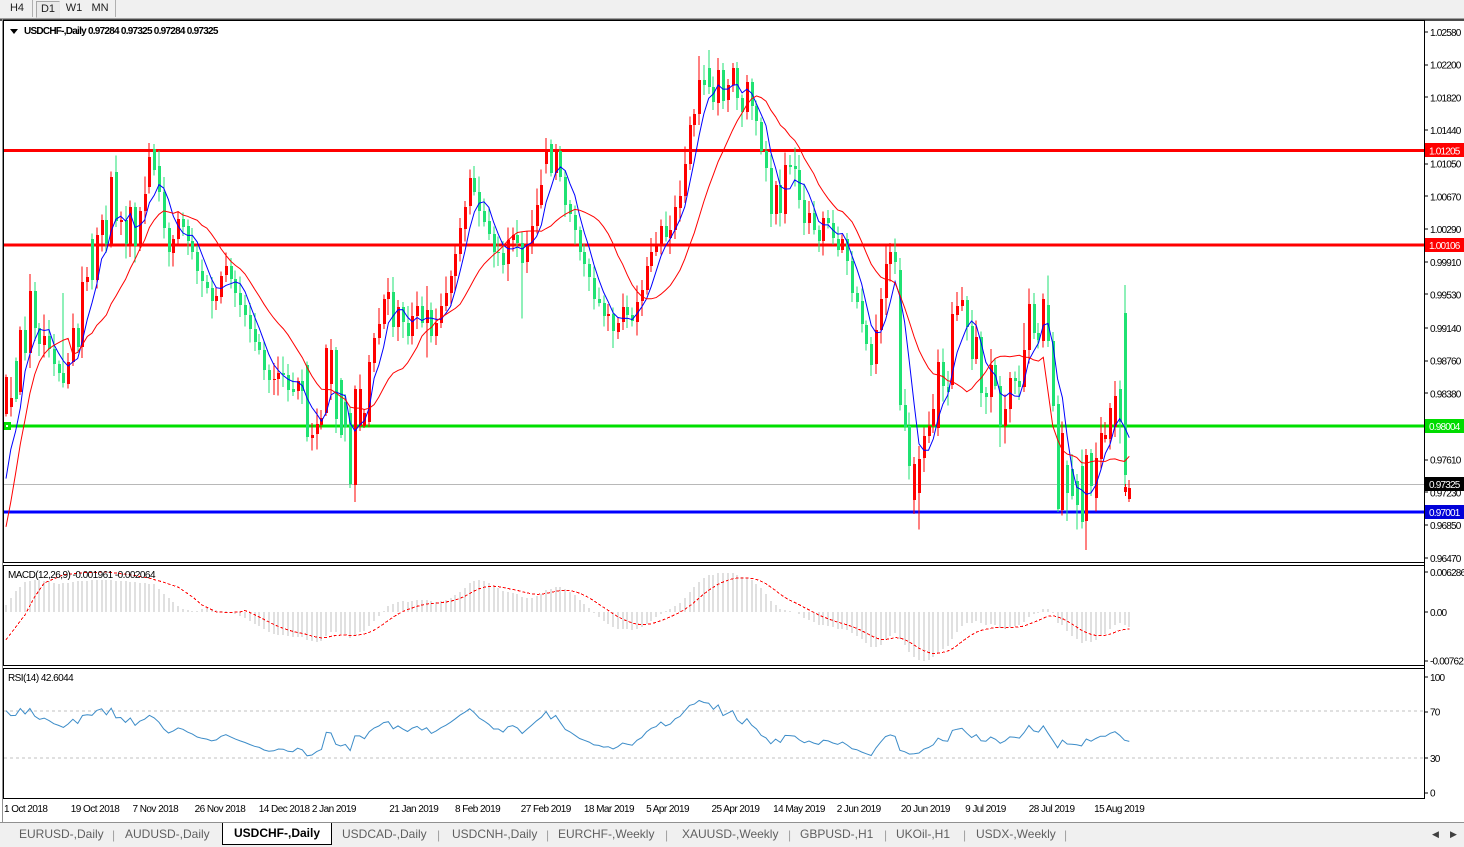 Image resolution: width=1464 pixels, height=847 pixels. I want to click on svg-text: 30, so click(1435, 759).